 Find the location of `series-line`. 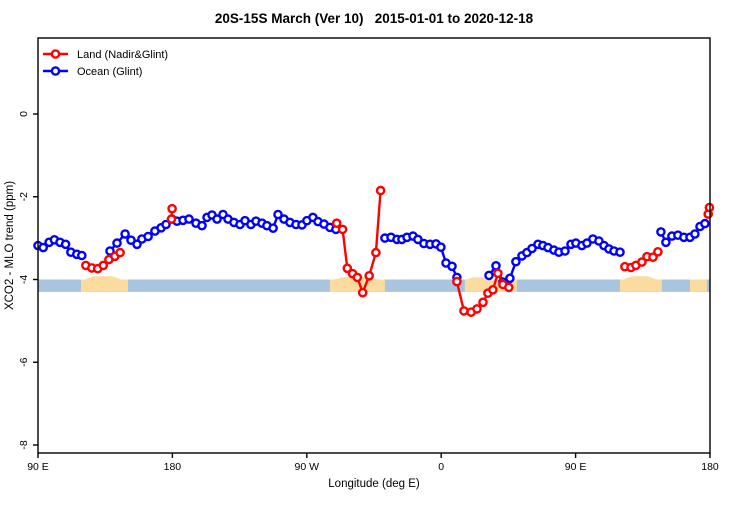

series-line is located at coordinates (223, 232).